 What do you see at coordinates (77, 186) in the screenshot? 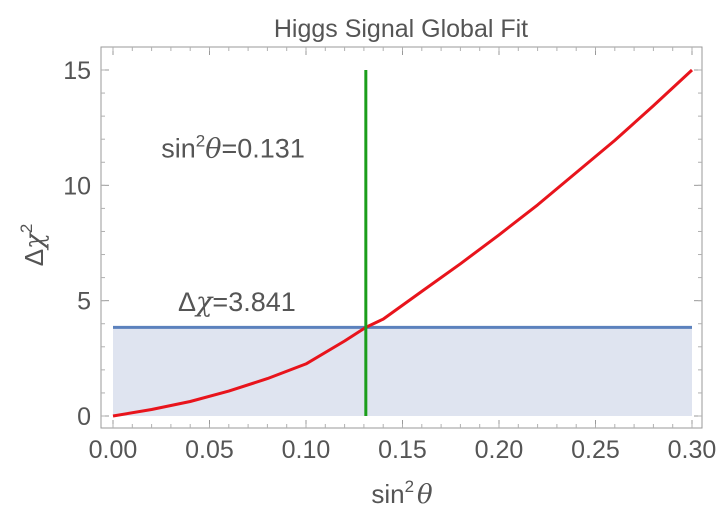
I see `y-tick-label: 10` at bounding box center [77, 186].